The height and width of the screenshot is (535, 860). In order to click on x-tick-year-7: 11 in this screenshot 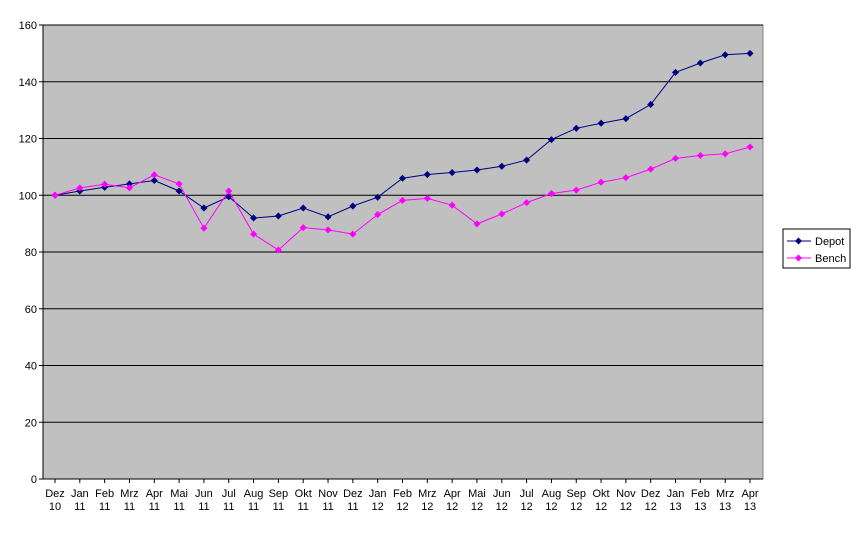, I will do `click(228, 507)`.